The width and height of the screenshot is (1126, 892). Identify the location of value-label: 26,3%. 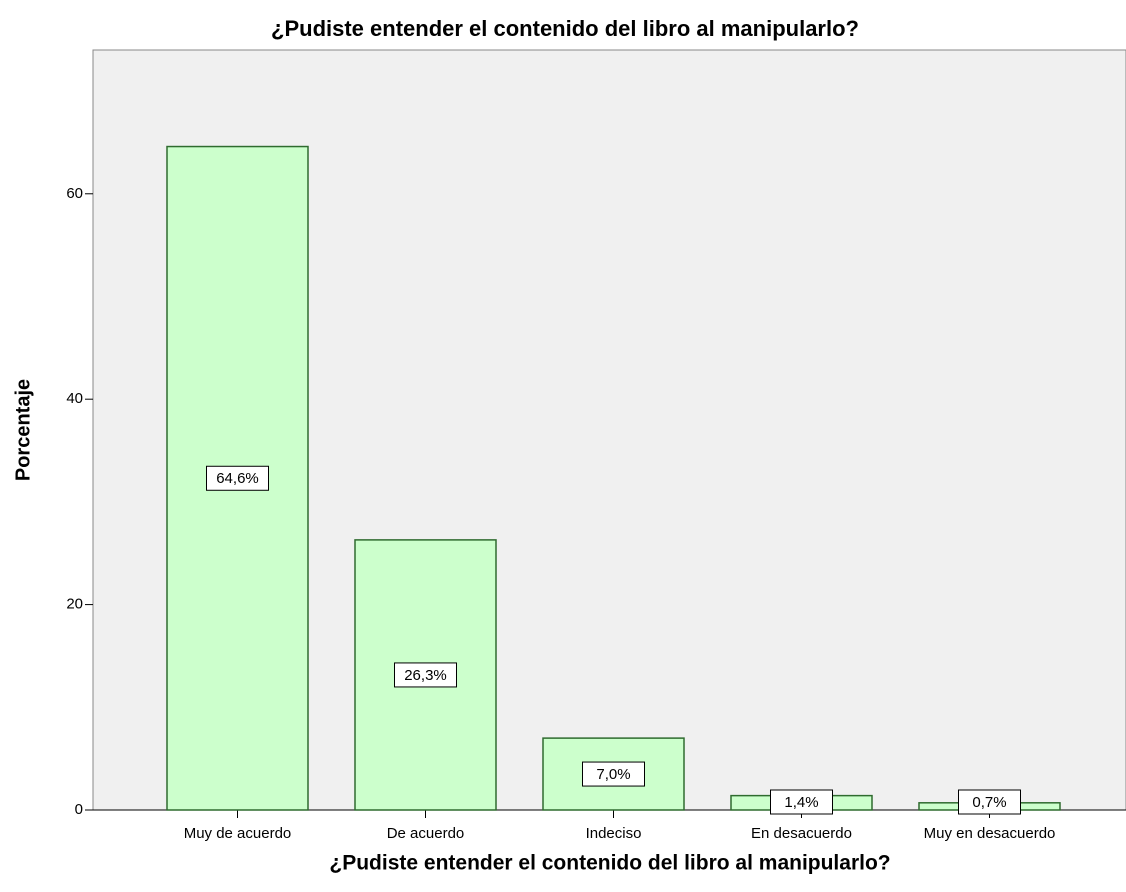
(425, 675).